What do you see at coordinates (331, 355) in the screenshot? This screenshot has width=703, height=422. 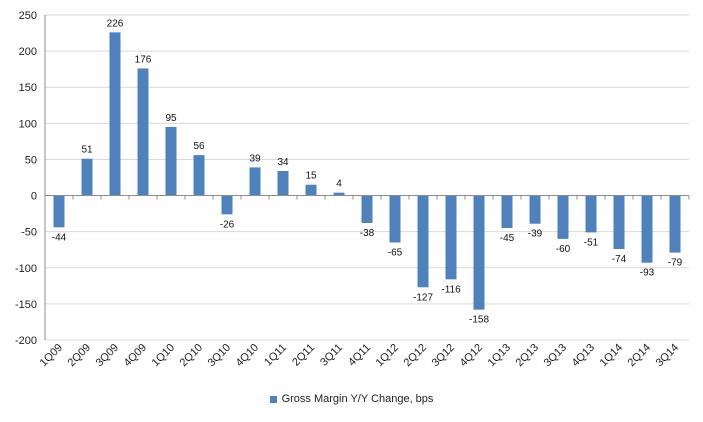 I see `x-tick-label-3Q11: 3Q11` at bounding box center [331, 355].